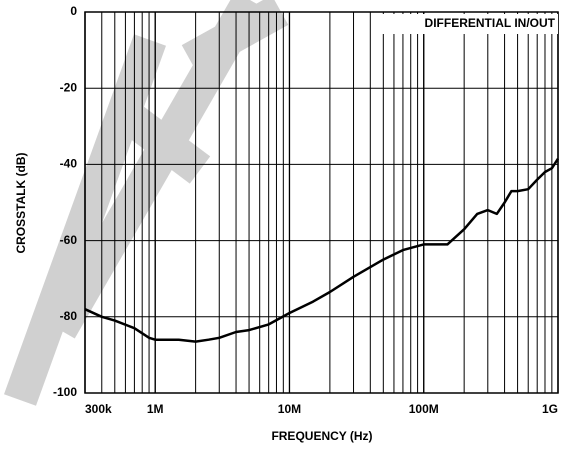  Describe the element at coordinates (73, 11) in the screenshot. I see `y-tick-label: 0` at that location.